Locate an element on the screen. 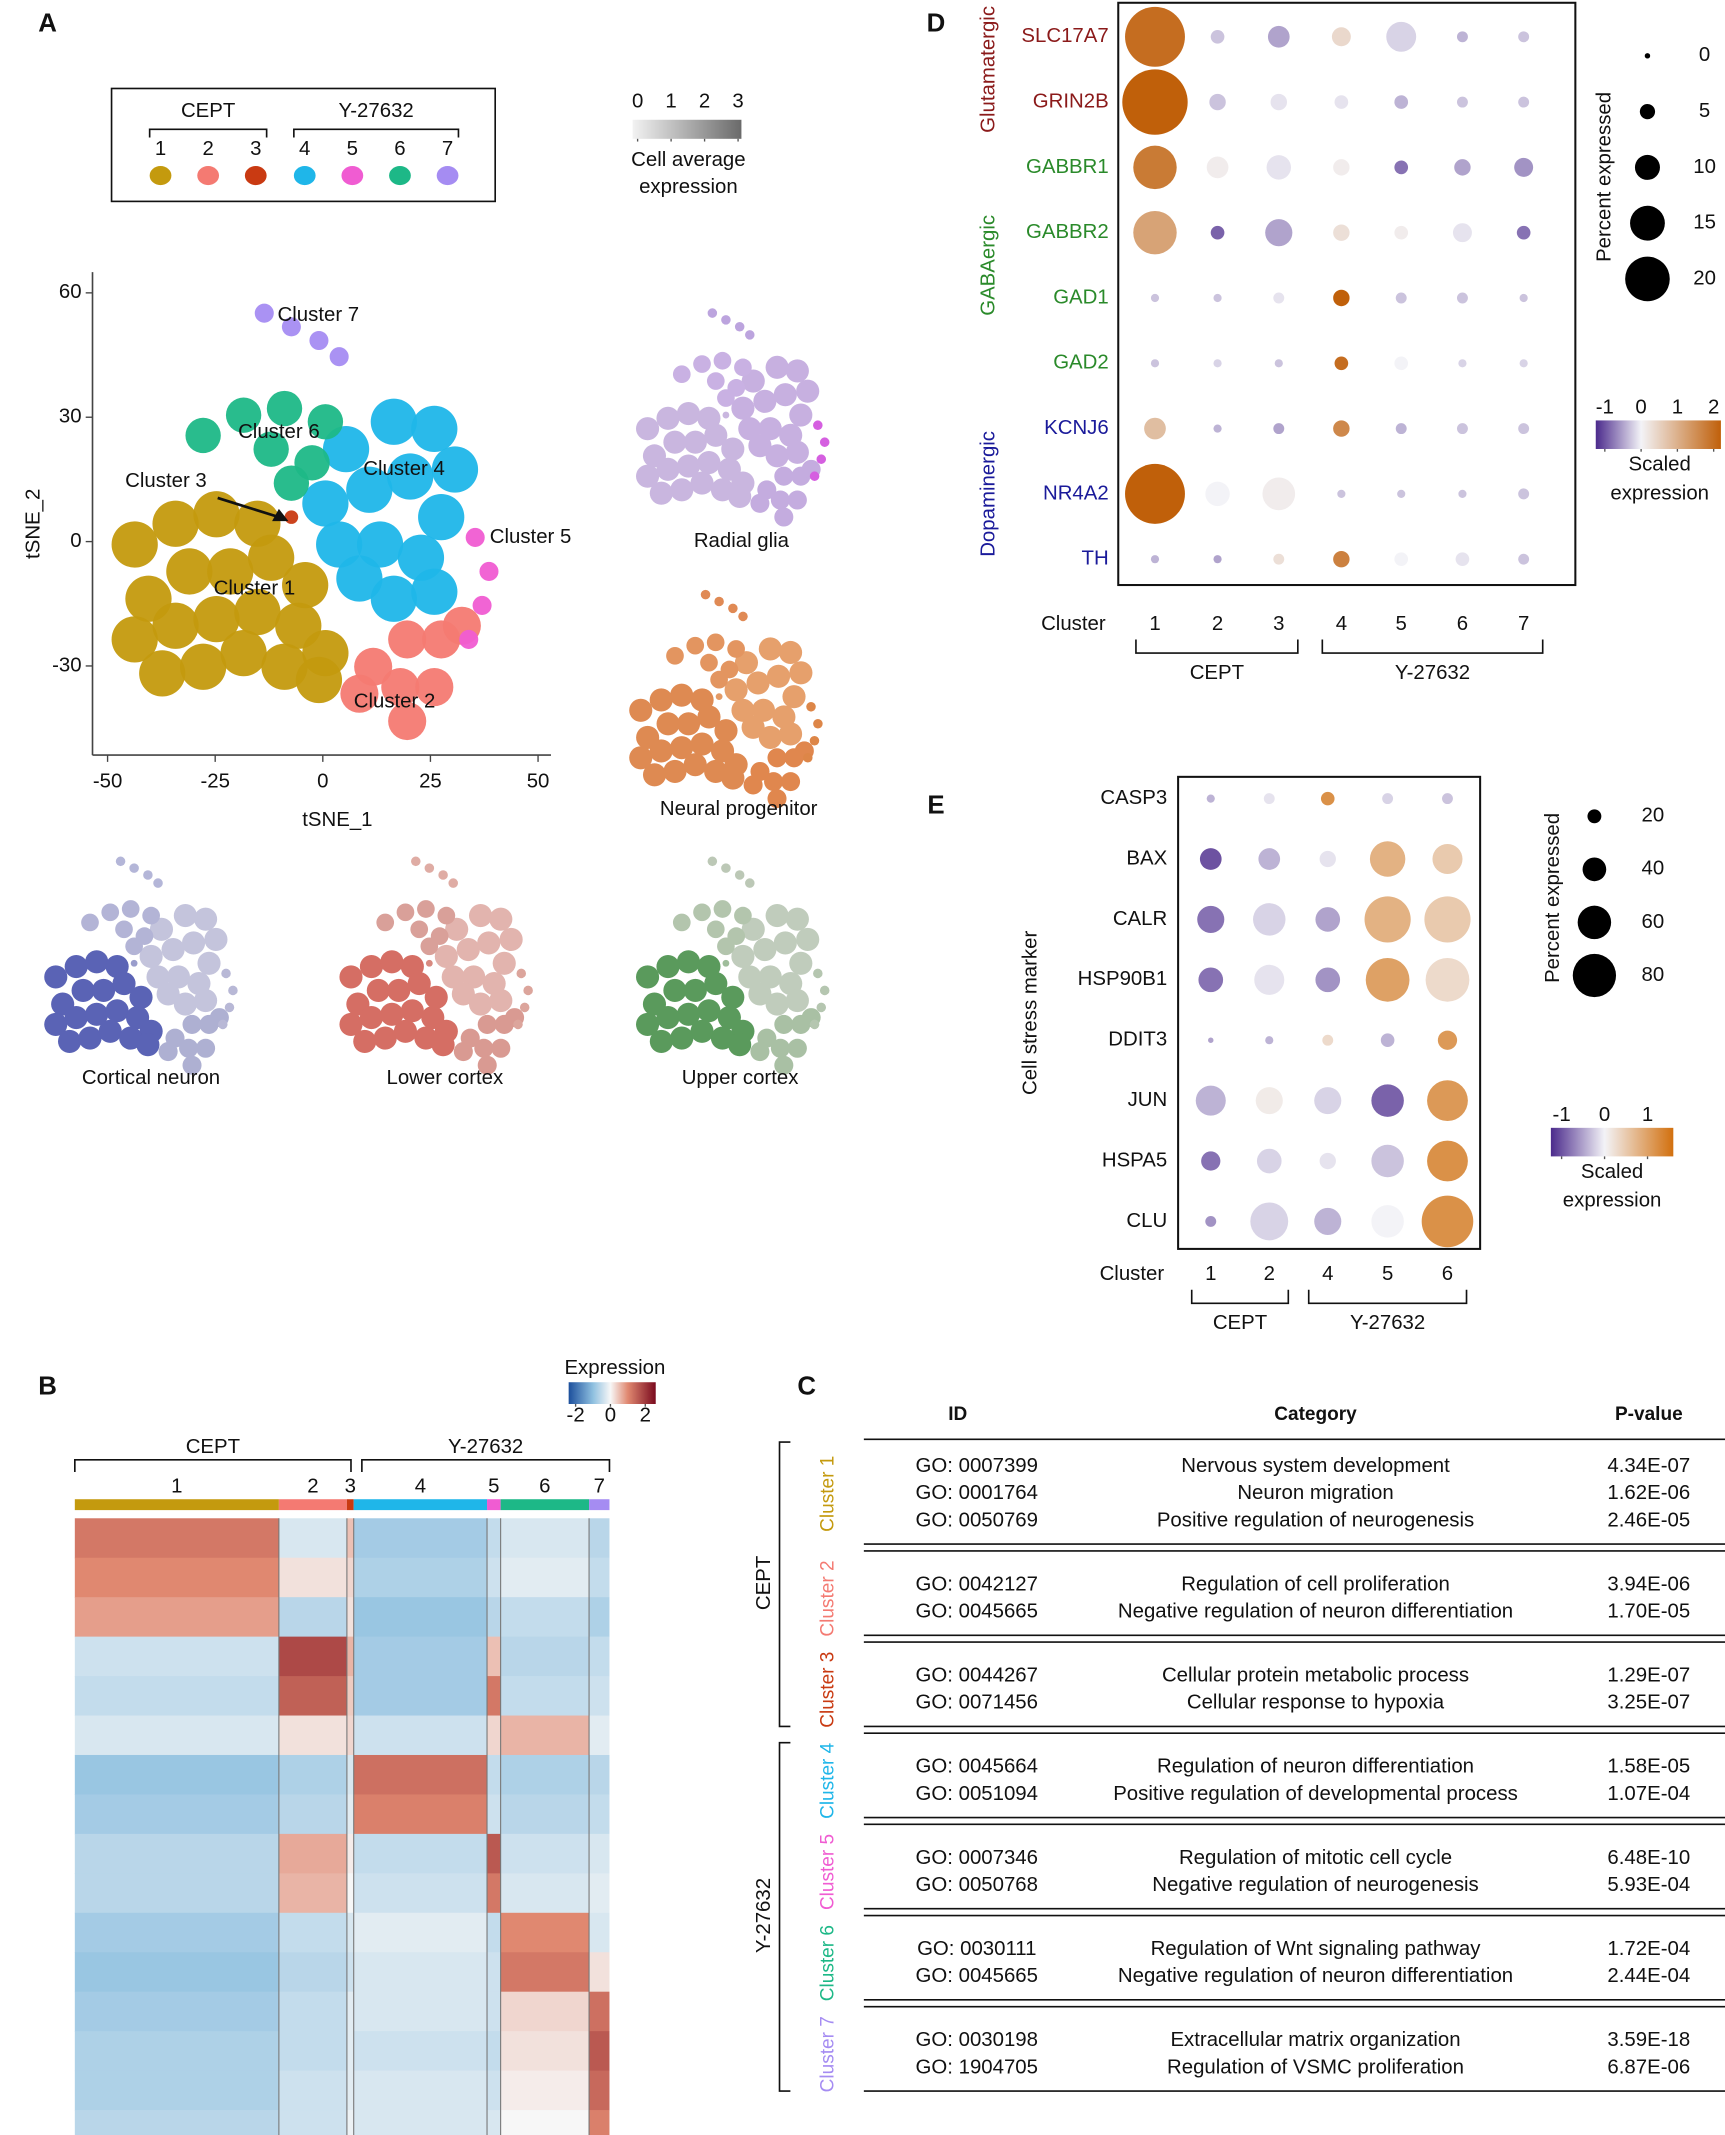  table-cell: 3.25E-07 is located at coordinates (1648, 1703).